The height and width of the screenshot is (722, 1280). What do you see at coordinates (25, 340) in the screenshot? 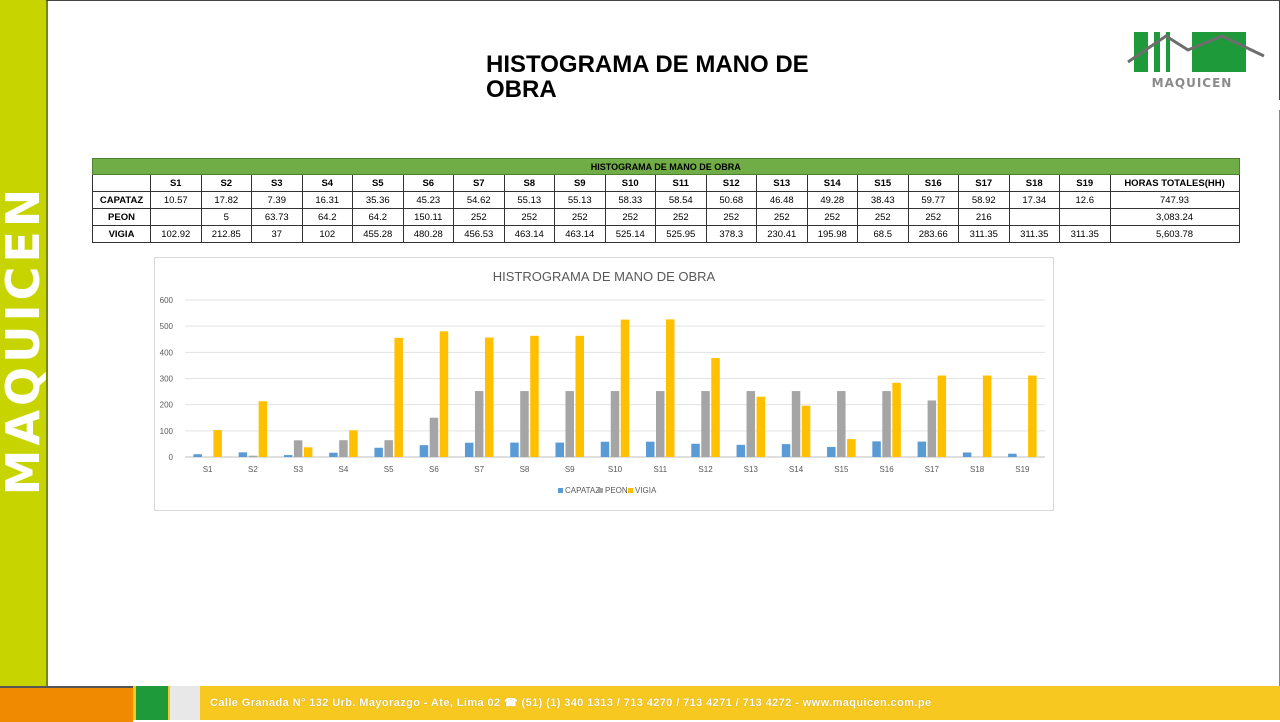
I see `side-brand-text: MAQUICEN` at bounding box center [25, 340].